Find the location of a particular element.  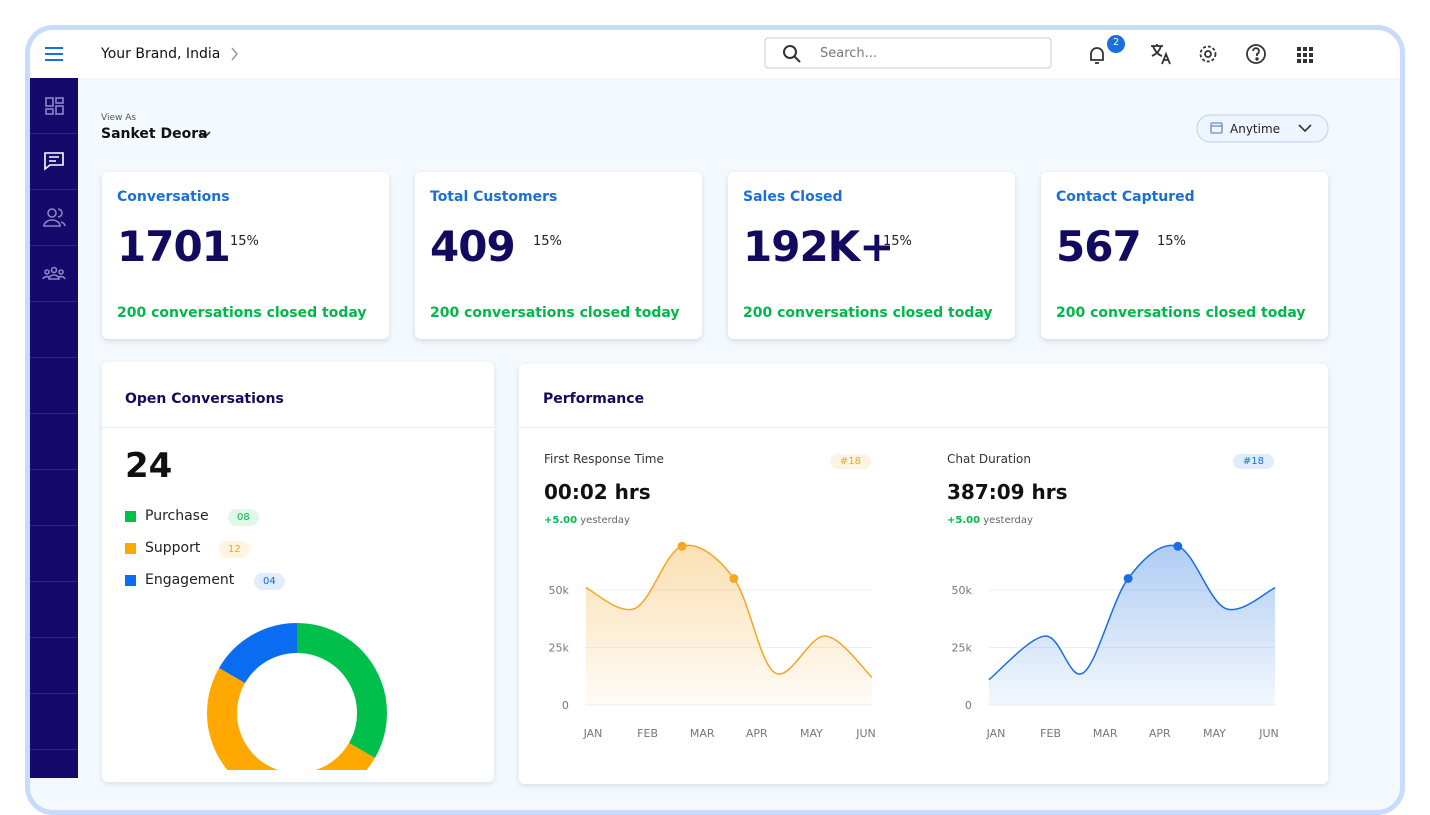

chart-value: 00:02 hrs is located at coordinates (597, 492).